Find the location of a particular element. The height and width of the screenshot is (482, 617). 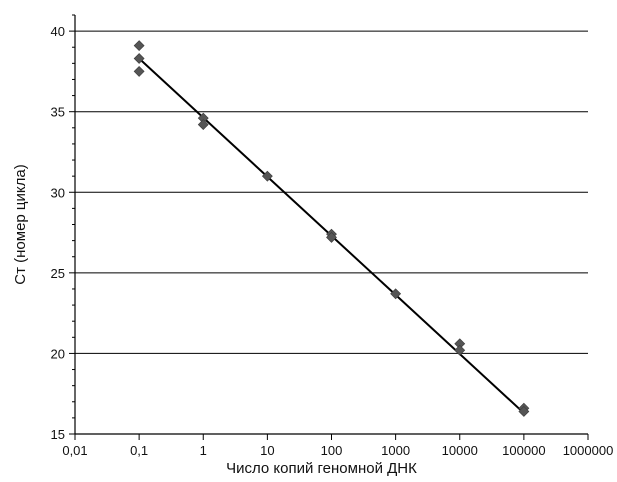

y-tick-label: 40 is located at coordinates (58, 31).